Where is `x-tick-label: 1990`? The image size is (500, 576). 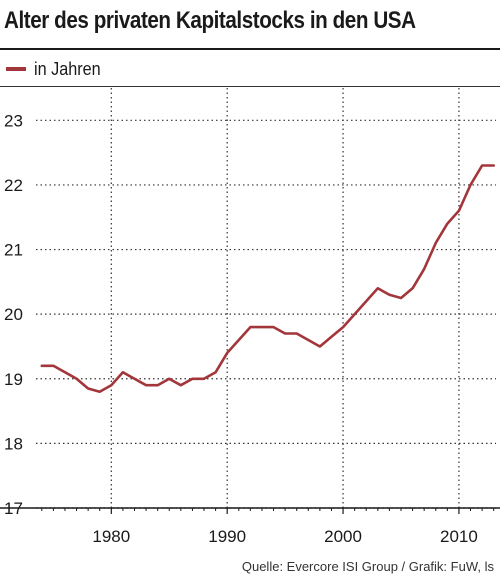 x-tick-label: 1990 is located at coordinates (227, 536).